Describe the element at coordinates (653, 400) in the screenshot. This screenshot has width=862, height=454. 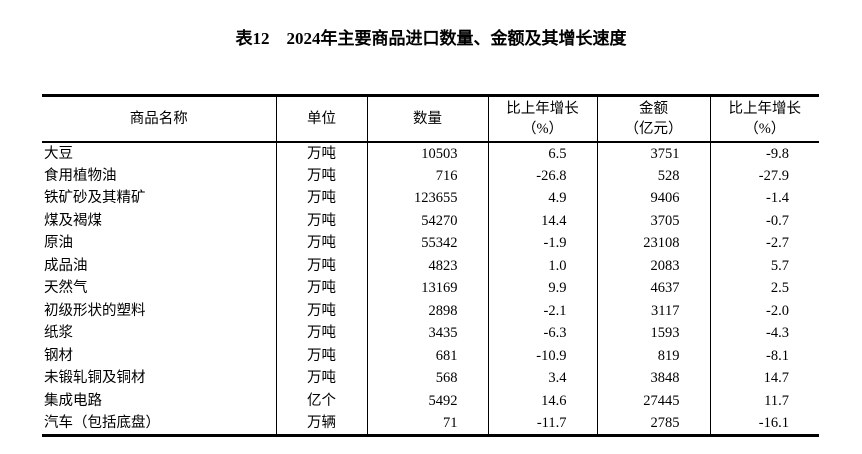
I see `cell-amount: 27445` at that location.